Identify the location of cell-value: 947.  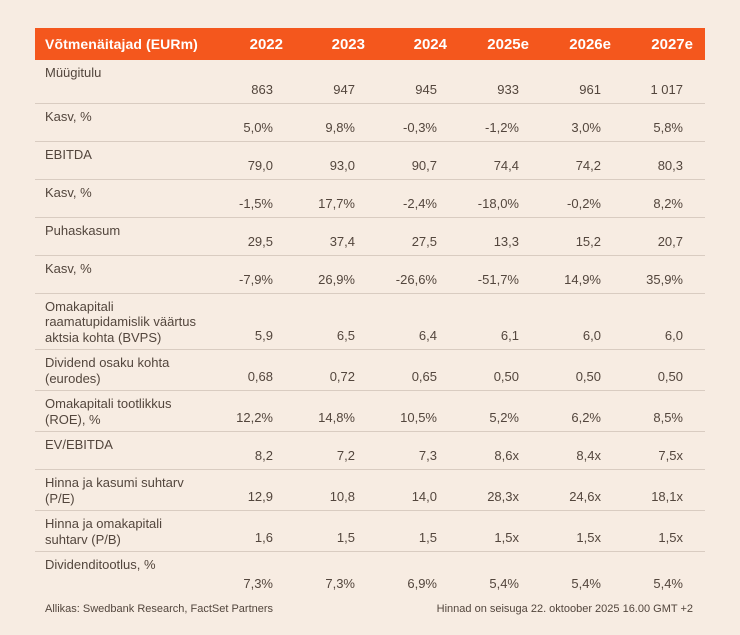
(344, 89).